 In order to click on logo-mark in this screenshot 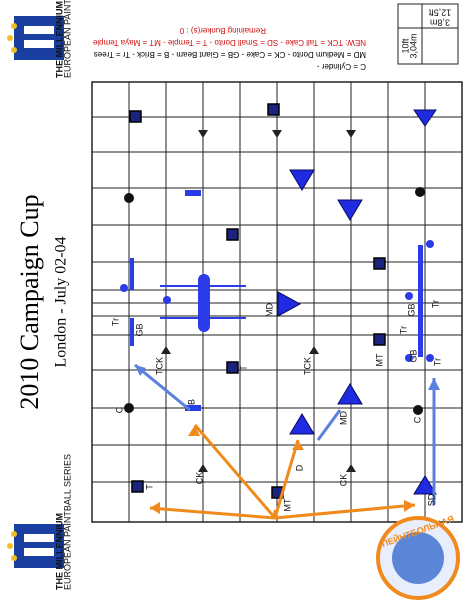, I will do `click(39, 38)`.